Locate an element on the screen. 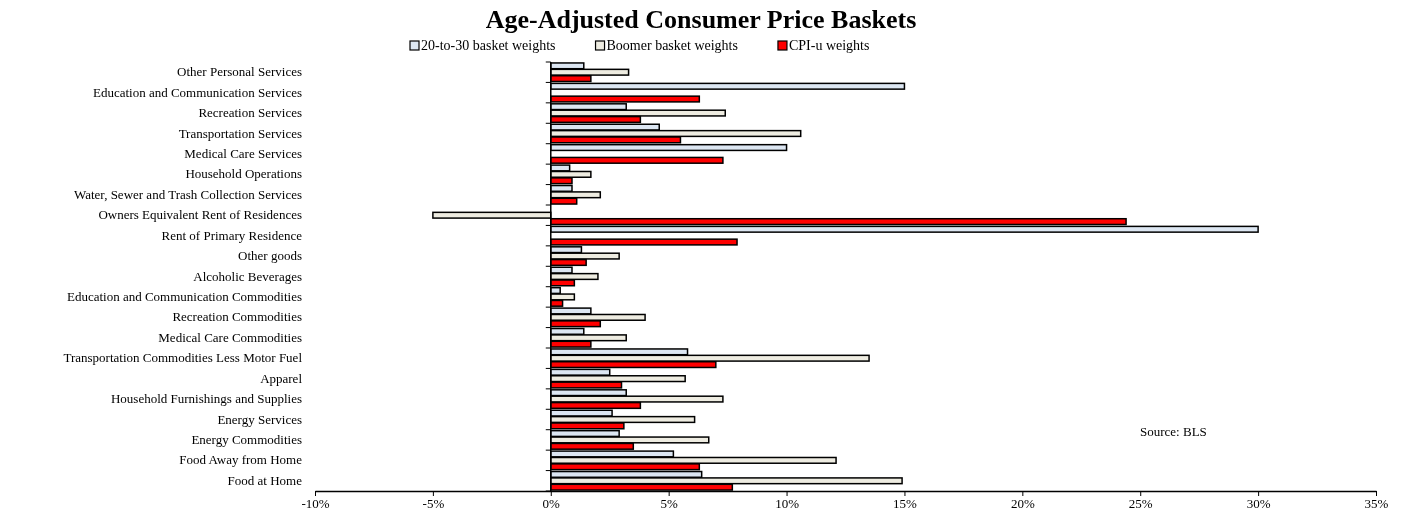  legend-label: Boomer basket weights is located at coordinates (672, 45).